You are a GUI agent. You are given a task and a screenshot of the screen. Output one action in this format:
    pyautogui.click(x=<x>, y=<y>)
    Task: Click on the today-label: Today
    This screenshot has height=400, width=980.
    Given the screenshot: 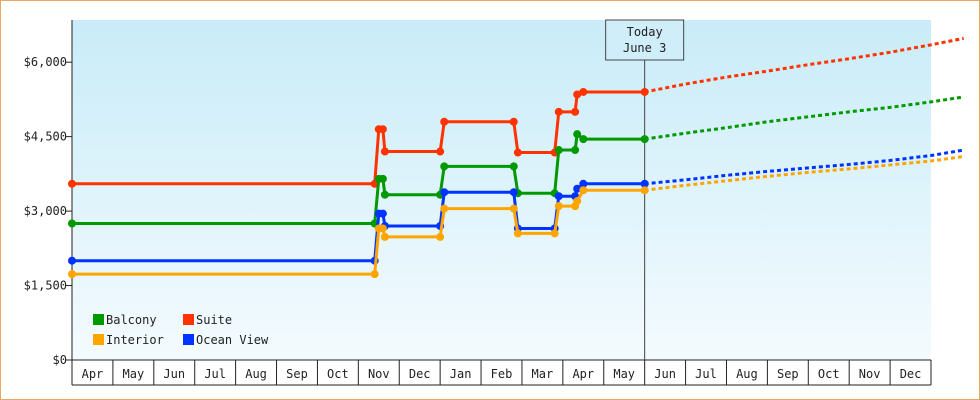 What is the action you would take?
    pyautogui.click(x=645, y=32)
    